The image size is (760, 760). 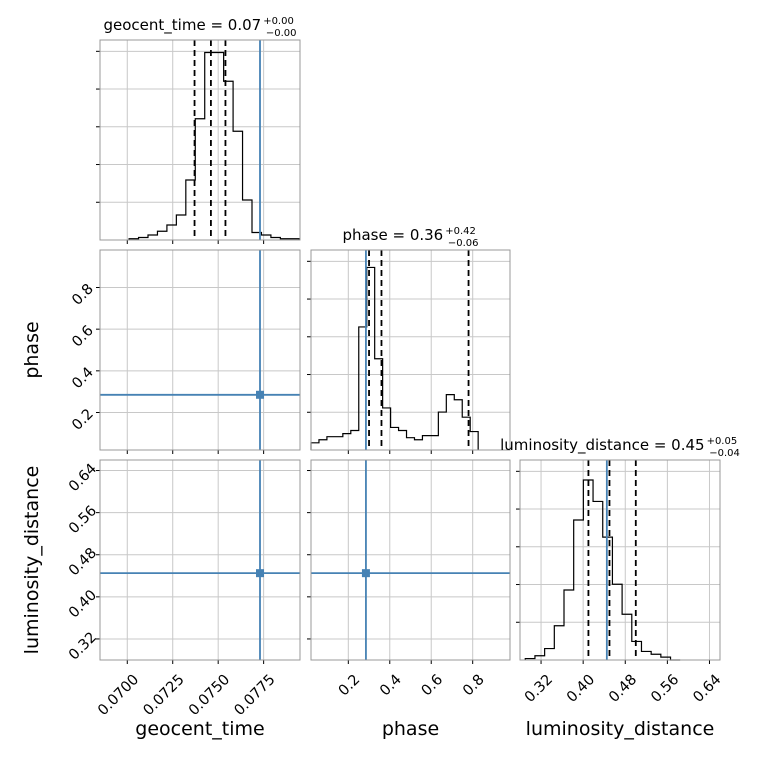 I want to click on x-tick-label: 0.0725, so click(x=164, y=695).